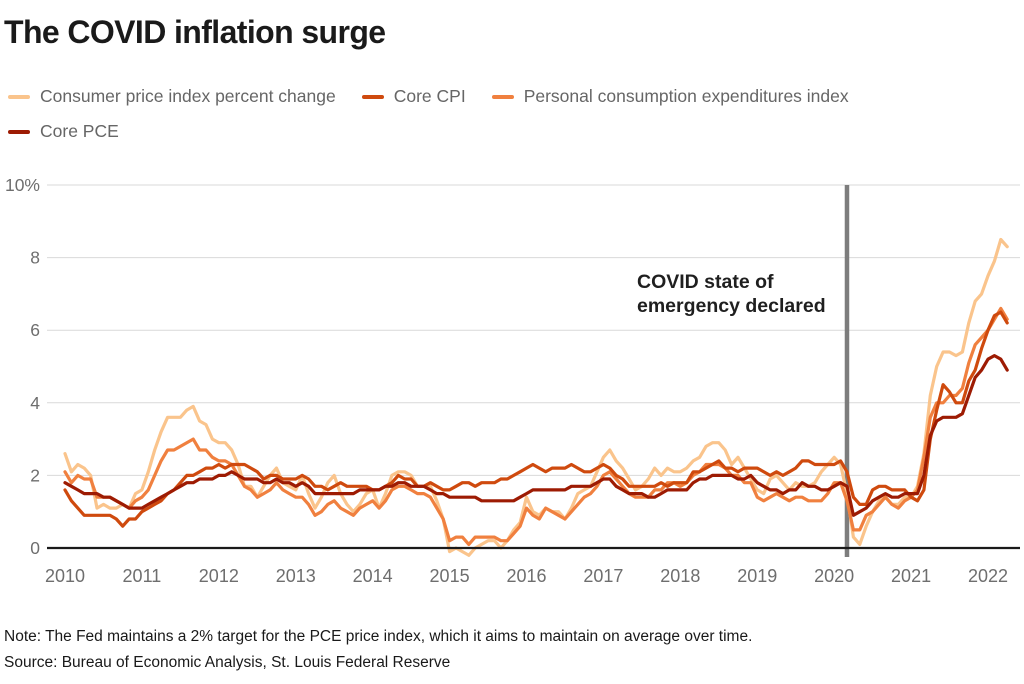 This screenshot has width=1024, height=684. Describe the element at coordinates (19, 96) in the screenshot. I see `legend-swatch-cpi` at that location.